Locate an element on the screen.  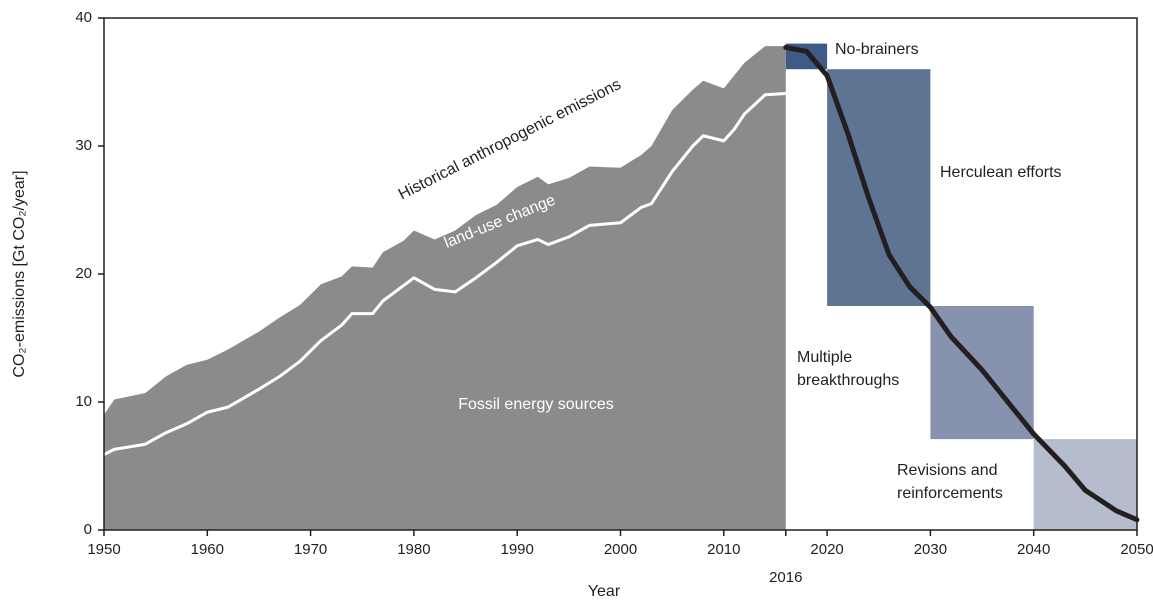
y-tick-label: 40 is located at coordinates (83, 17).